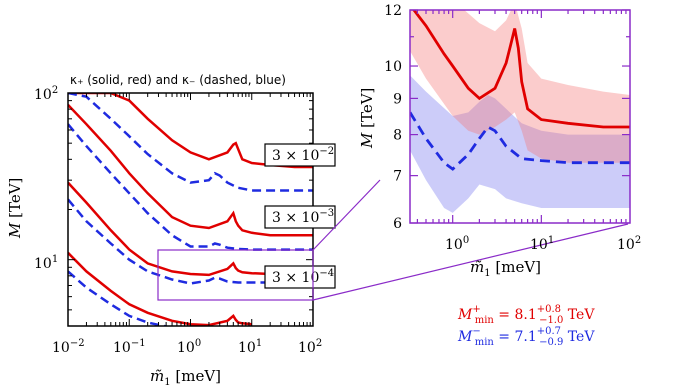 The height and width of the screenshot is (392, 678). I want to click on result-minus: M− min = 7.1+0.7 −0.9 TeV, so click(526, 337).